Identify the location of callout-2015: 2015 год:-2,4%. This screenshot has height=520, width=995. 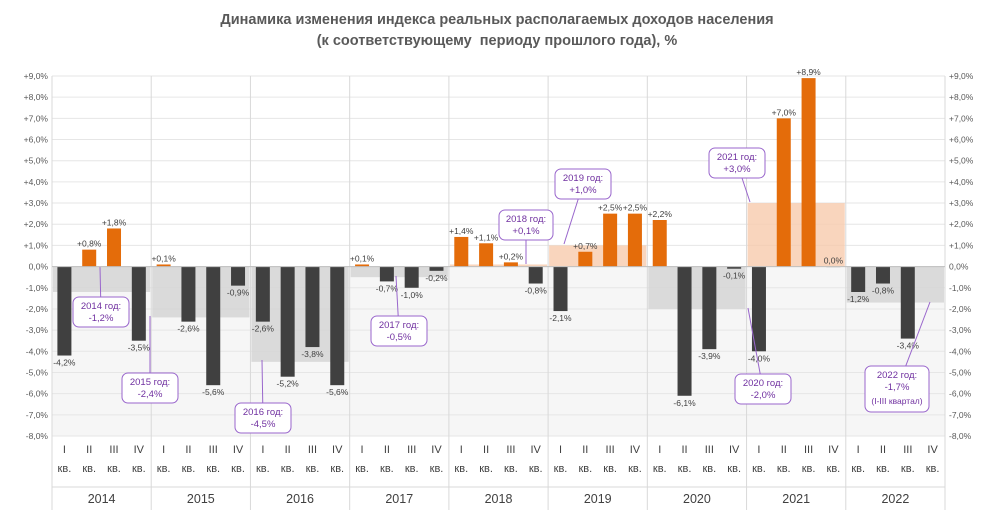
(150, 360).